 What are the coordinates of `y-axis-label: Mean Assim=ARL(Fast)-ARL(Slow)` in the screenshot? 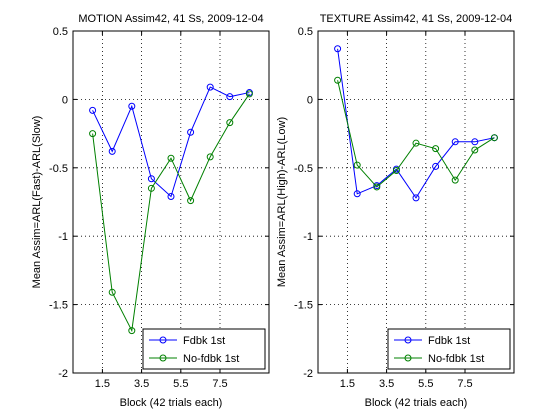 It's located at (37, 202).